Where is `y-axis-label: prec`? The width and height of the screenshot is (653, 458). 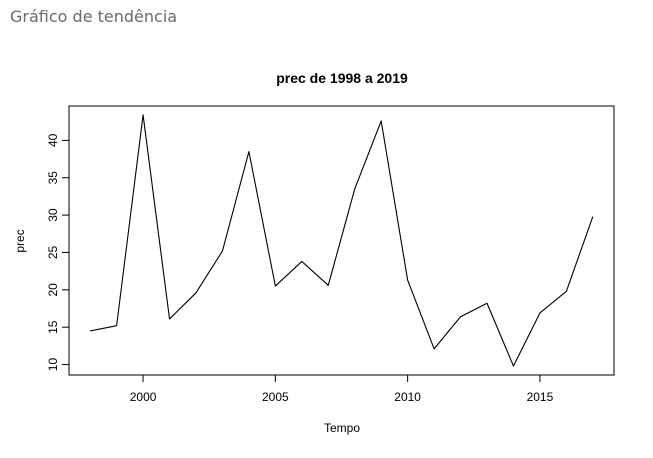 y-axis-label: prec is located at coordinates (20, 240).